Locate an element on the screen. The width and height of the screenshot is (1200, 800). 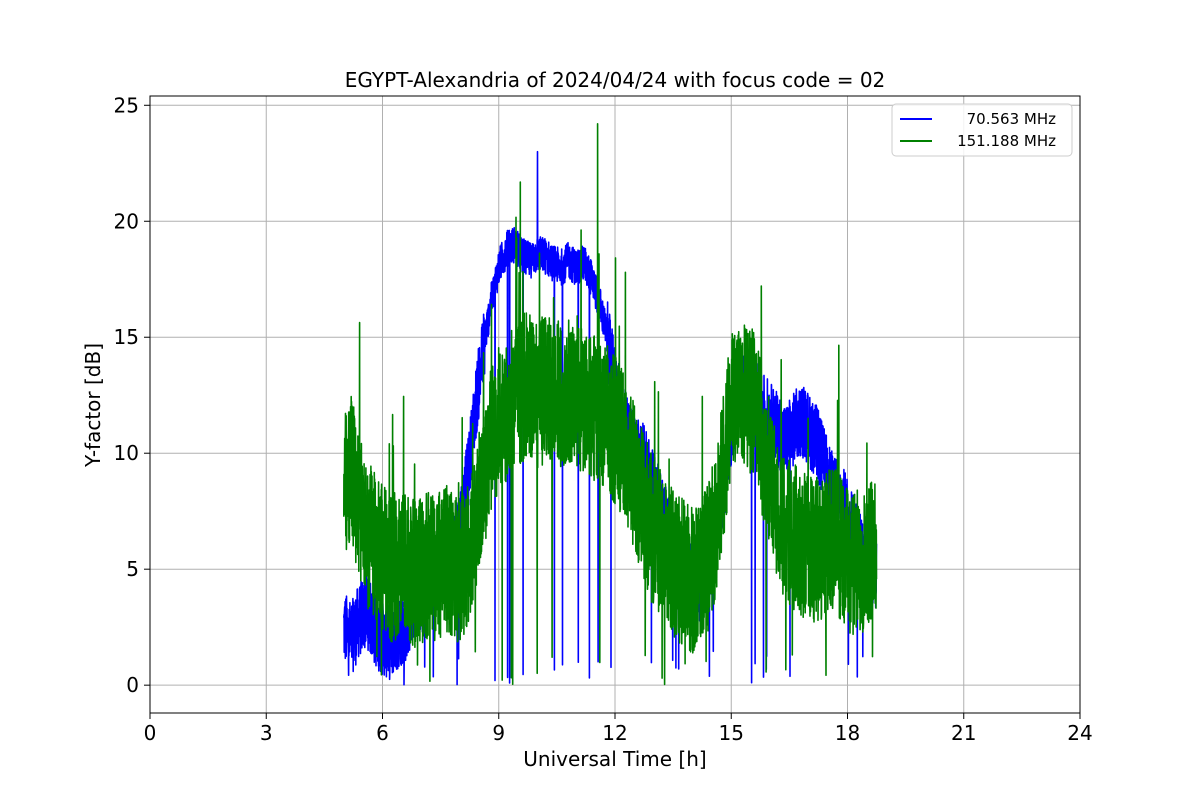
y-tick-label: 20 is located at coordinates (126, 221).